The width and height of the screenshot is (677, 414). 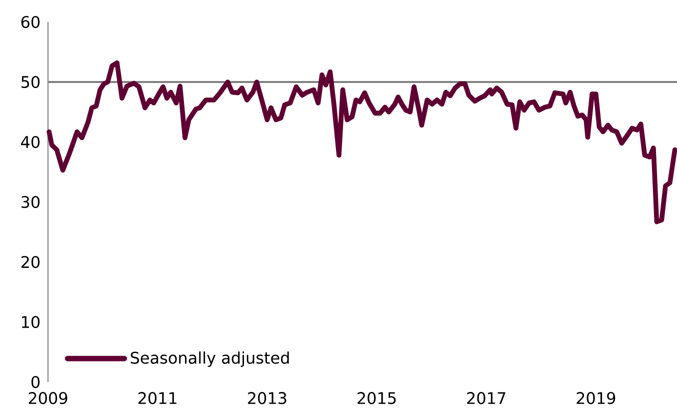 What do you see at coordinates (31, 82) in the screenshot?
I see `y-tick-label: 50` at bounding box center [31, 82].